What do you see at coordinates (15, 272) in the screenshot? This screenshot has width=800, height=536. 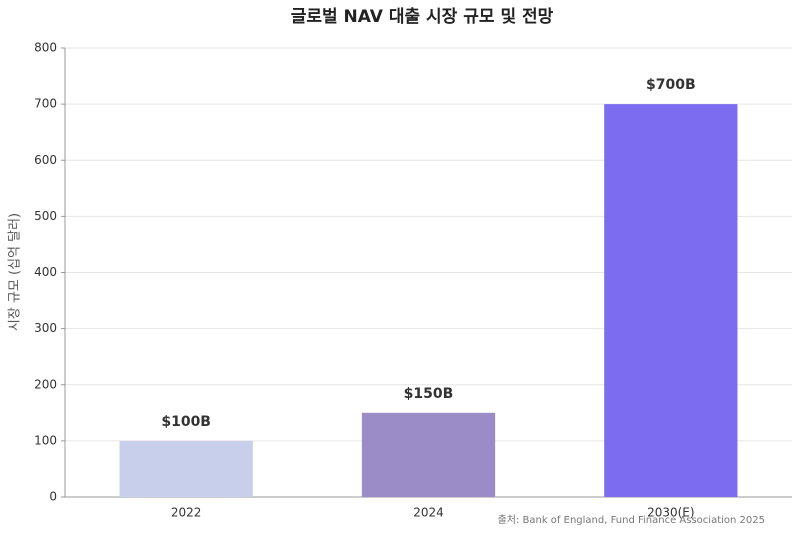 I see `y-axis-label: 시장 규모 (십억 달러)` at bounding box center [15, 272].